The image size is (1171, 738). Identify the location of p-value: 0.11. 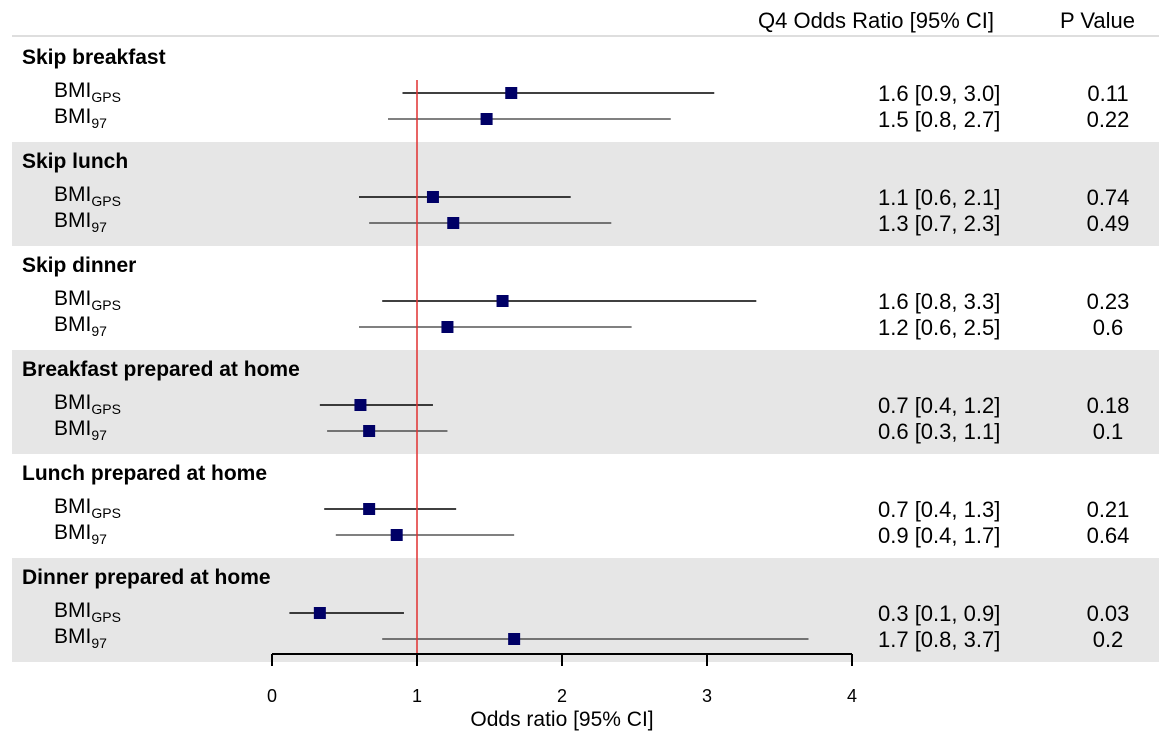
(1108, 93).